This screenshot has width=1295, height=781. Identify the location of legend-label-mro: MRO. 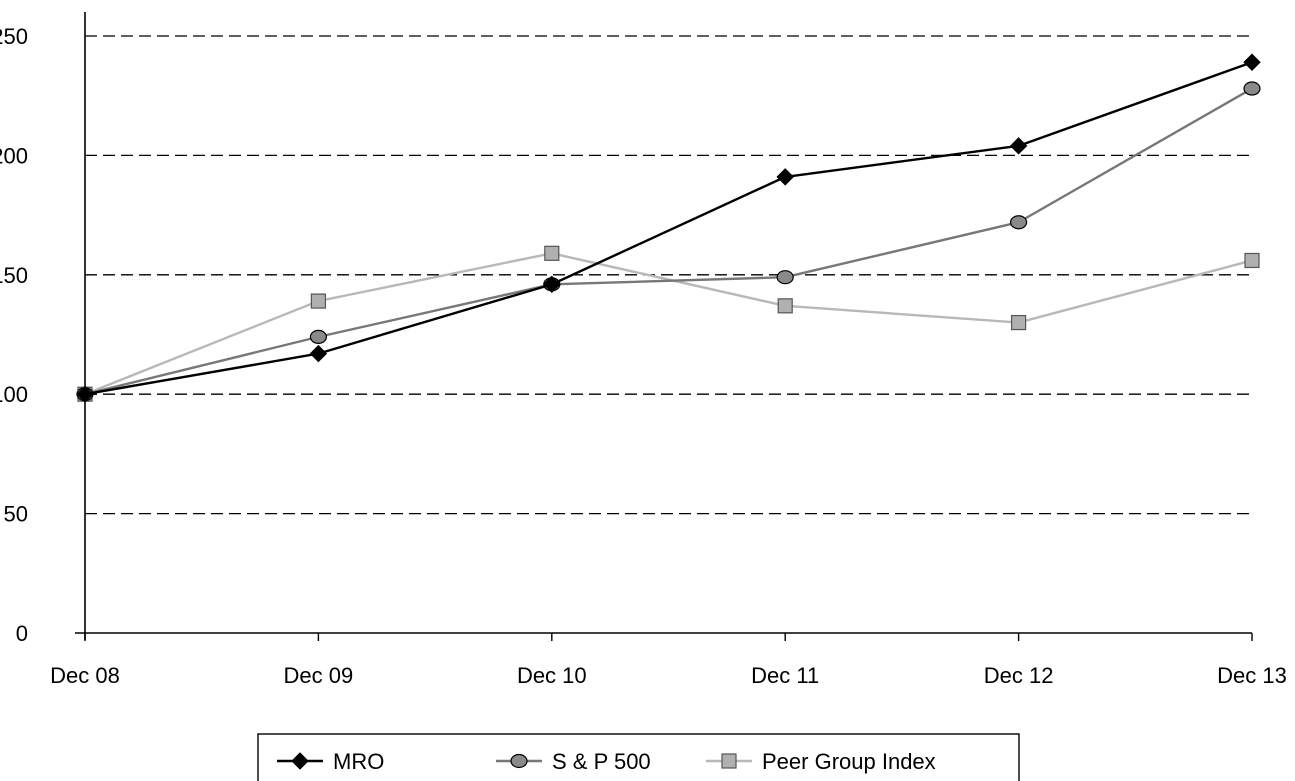
(358, 761).